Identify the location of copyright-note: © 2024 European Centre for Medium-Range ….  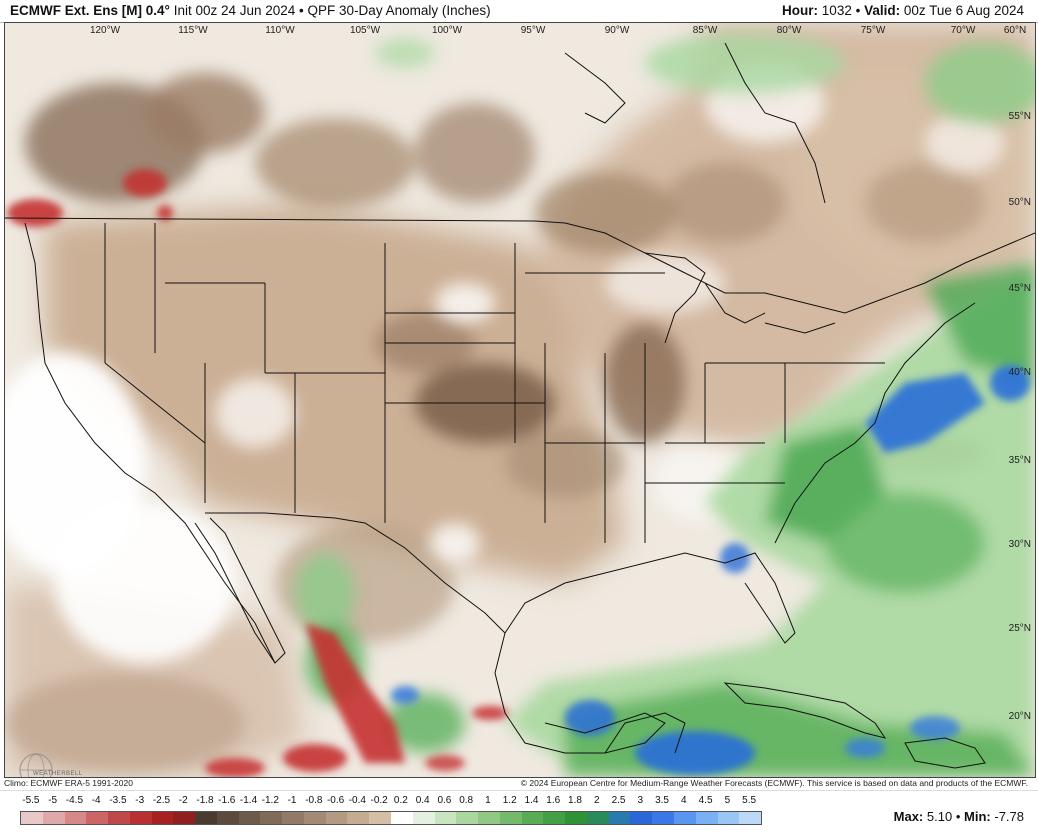
(774, 783).